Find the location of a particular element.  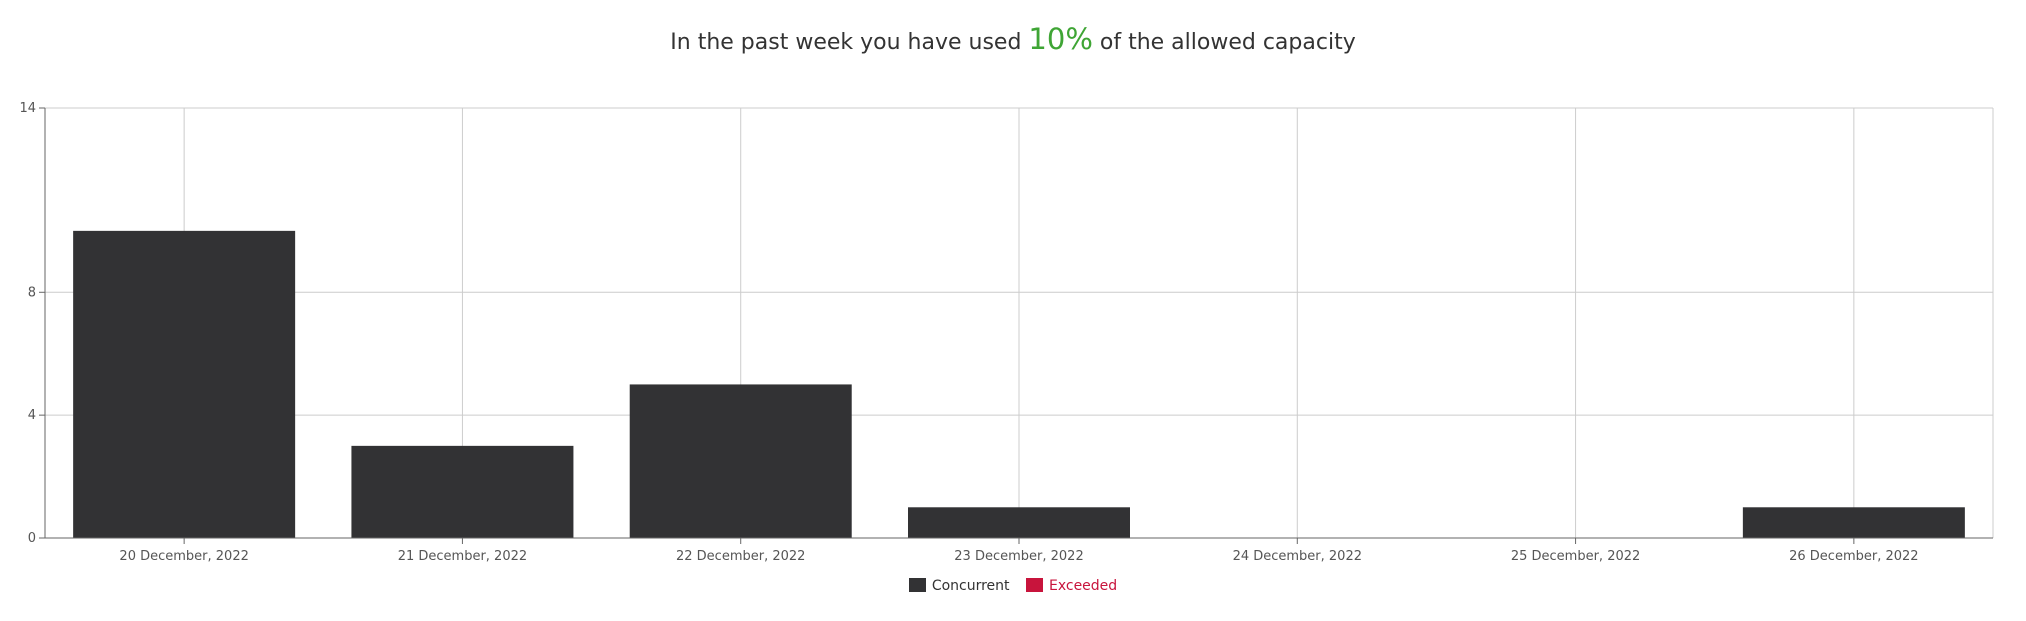

legend-swatch-concurrent is located at coordinates (917, 585).